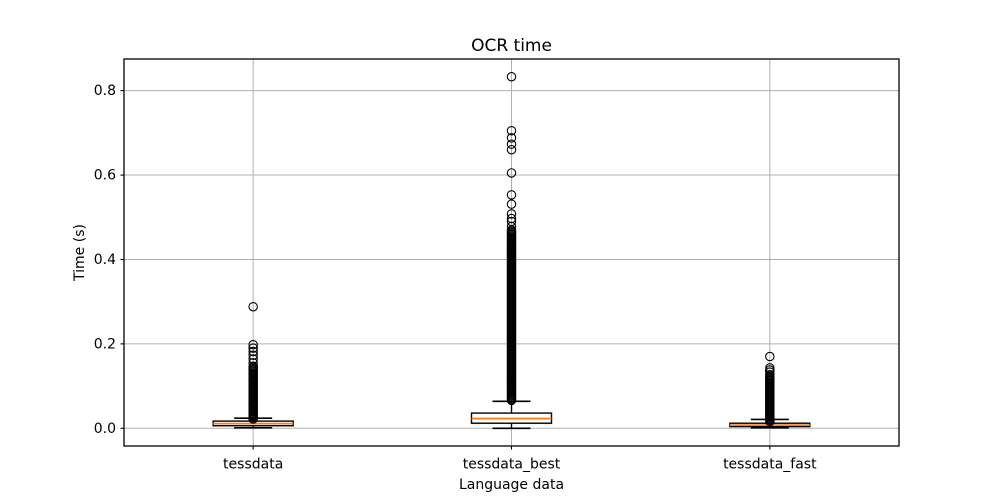  I want to click on y-tick-label: 0.0, so click(105, 429).